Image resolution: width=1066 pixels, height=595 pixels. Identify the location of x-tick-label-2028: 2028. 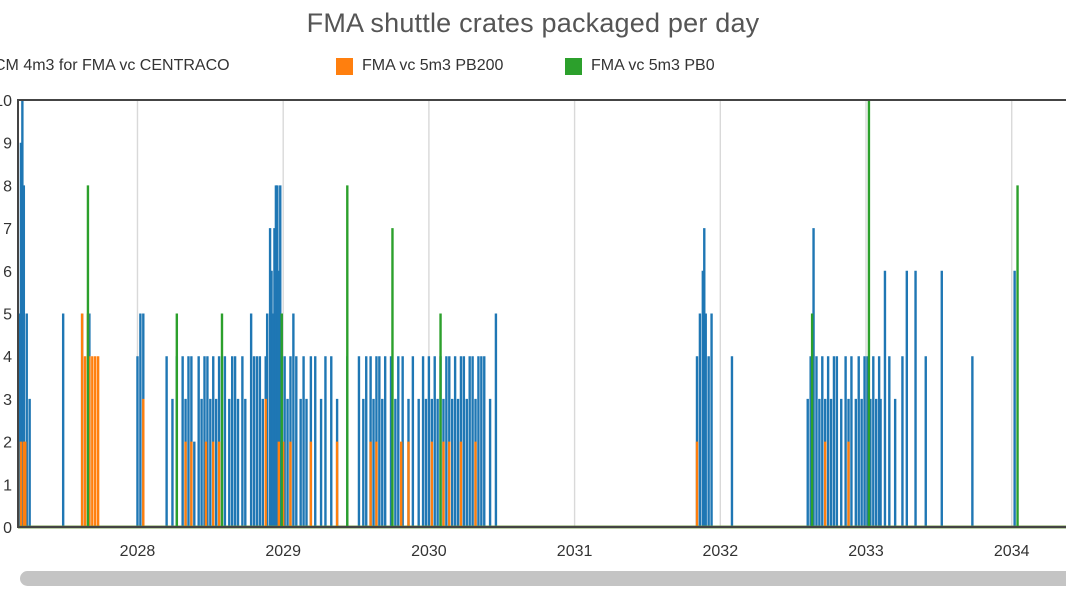
(138, 551).